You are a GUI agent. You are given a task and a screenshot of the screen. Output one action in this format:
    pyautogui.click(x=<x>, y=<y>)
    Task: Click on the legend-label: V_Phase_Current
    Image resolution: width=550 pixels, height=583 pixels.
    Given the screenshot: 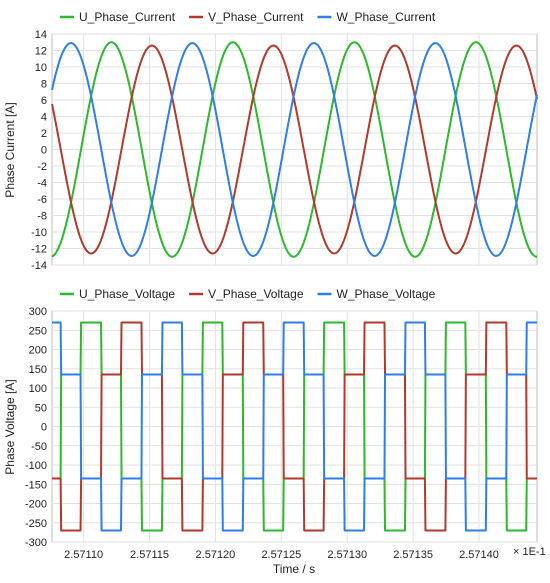 What is the action you would take?
    pyautogui.click(x=256, y=17)
    